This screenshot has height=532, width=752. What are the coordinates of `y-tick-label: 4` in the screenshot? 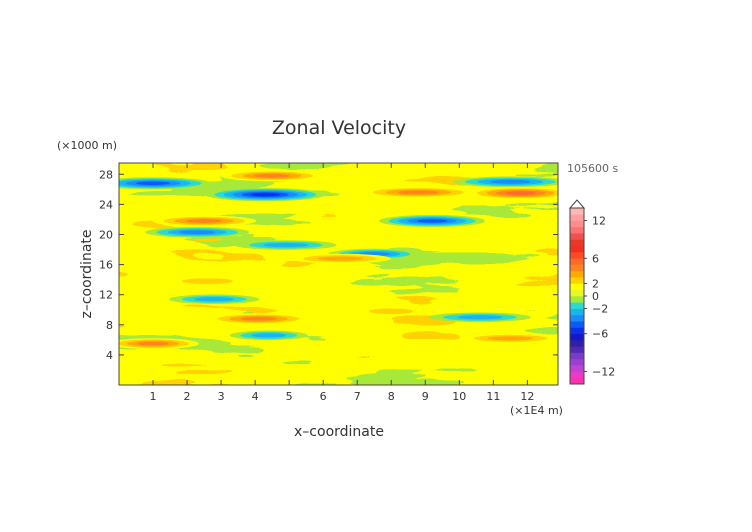 It's located at (109, 355).